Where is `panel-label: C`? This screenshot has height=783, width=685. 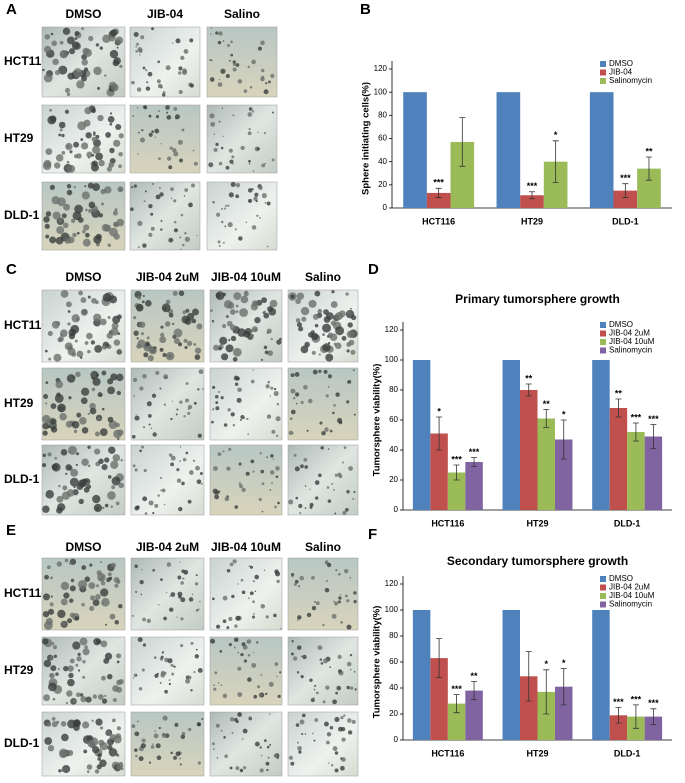
panel-label: C is located at coordinates (11, 269).